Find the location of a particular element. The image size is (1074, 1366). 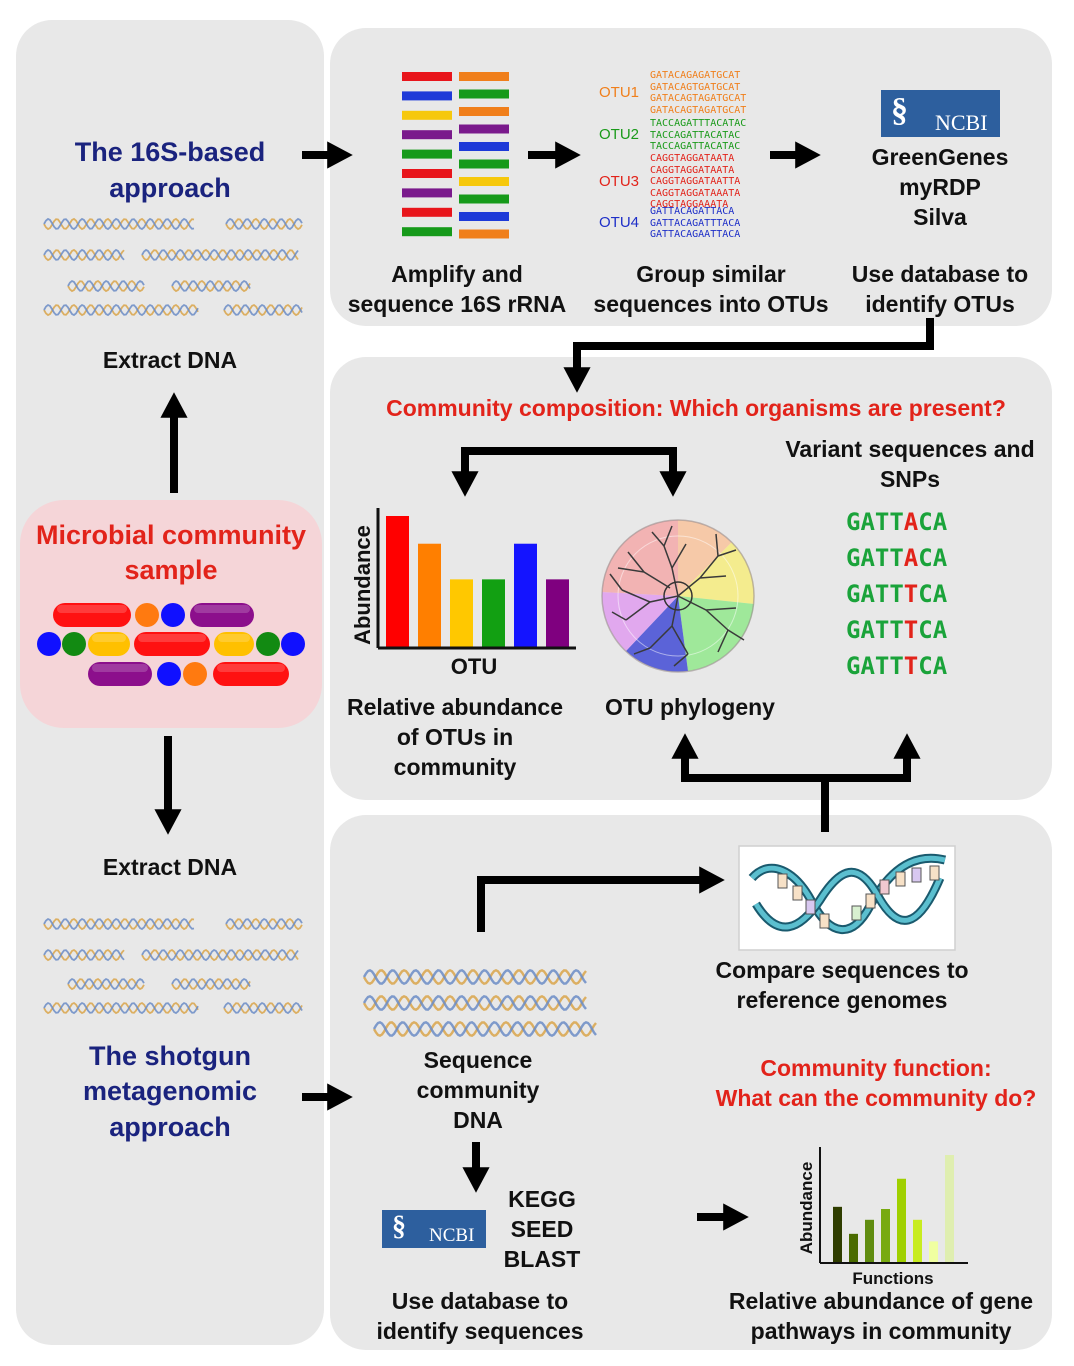

title-16s-line1: The 16S-based is located at coordinates (170, 152).